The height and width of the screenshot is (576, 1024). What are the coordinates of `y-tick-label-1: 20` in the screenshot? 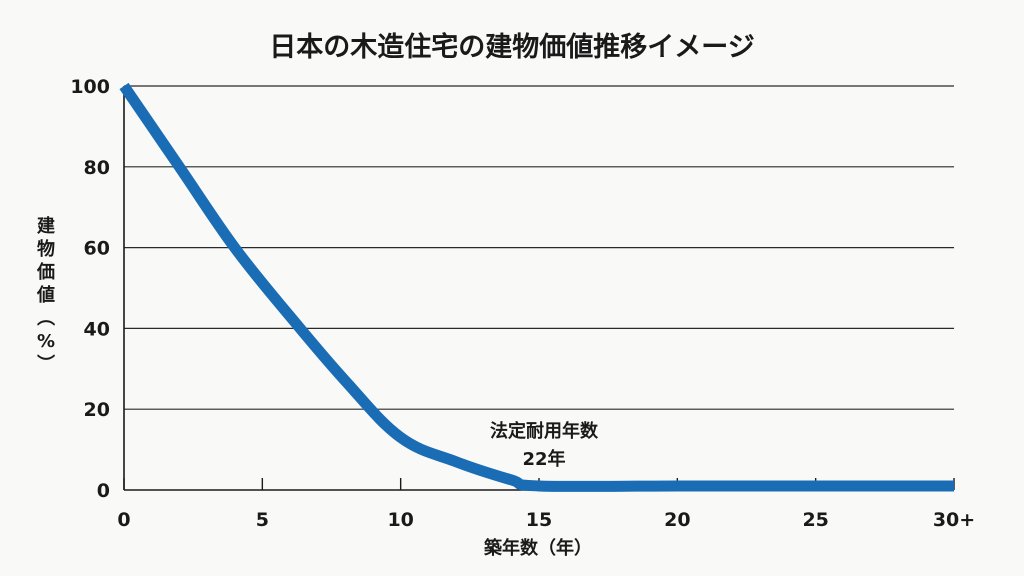 It's located at (97, 410).